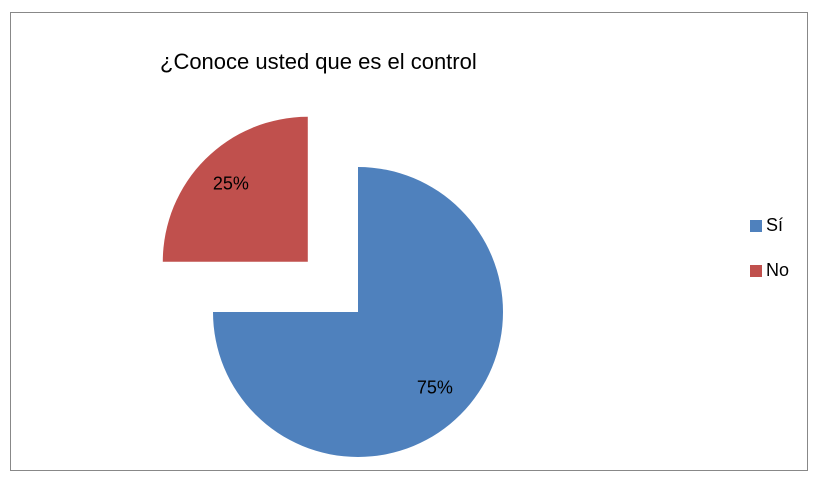 This screenshot has width=818, height=477. I want to click on chart-title: ¿Conoce usted que es el control, so click(318, 61).